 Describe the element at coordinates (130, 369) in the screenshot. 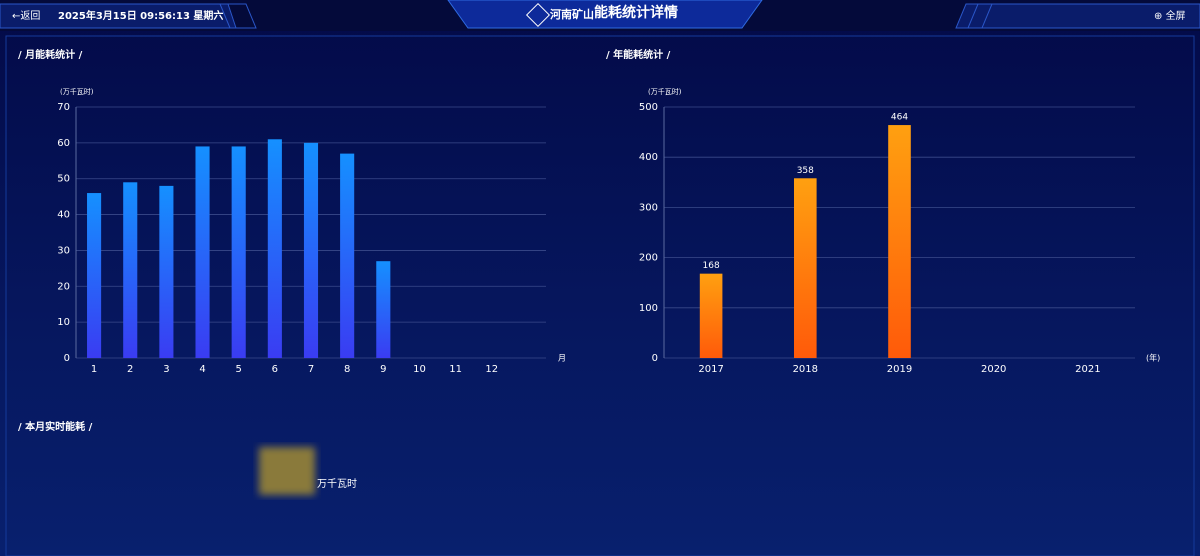

I see `x-tick-label: 2` at that location.